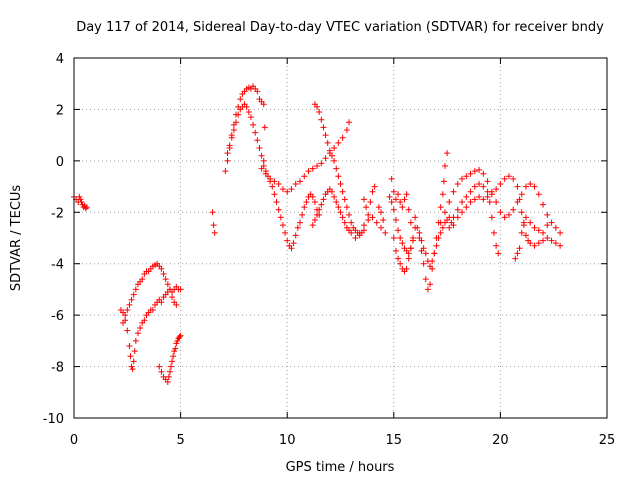  Describe the element at coordinates (60, 59) in the screenshot. I see `y-tick-label: 4` at that location.